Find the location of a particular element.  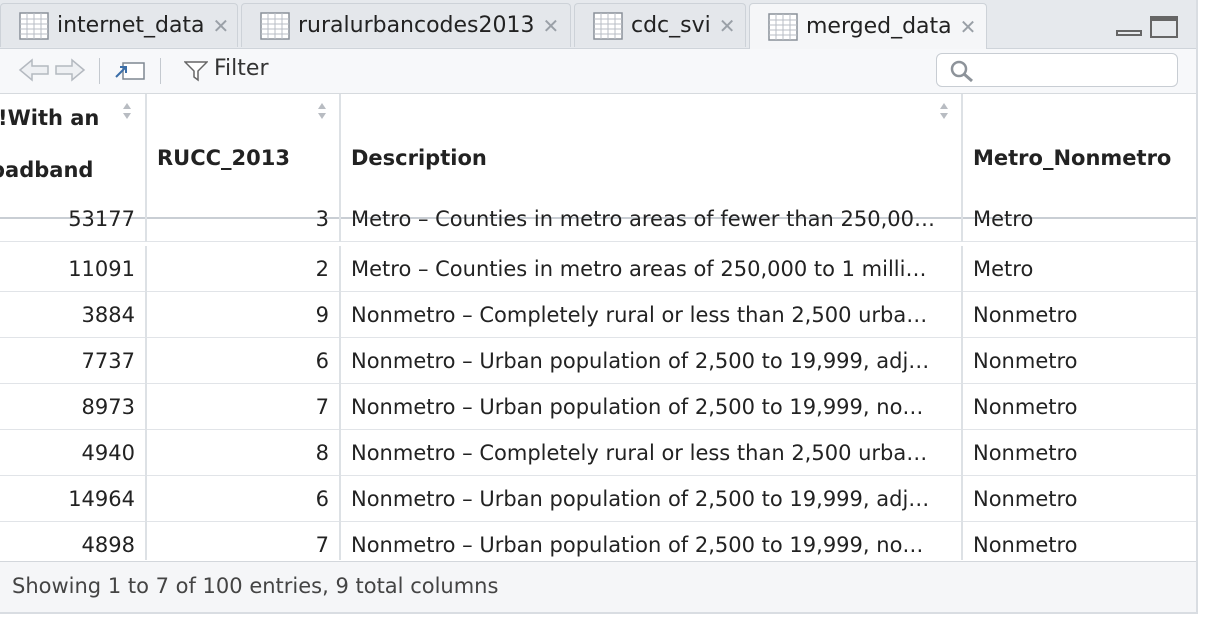

tab-merged-data: merged_data ✕ is located at coordinates (868, 26).